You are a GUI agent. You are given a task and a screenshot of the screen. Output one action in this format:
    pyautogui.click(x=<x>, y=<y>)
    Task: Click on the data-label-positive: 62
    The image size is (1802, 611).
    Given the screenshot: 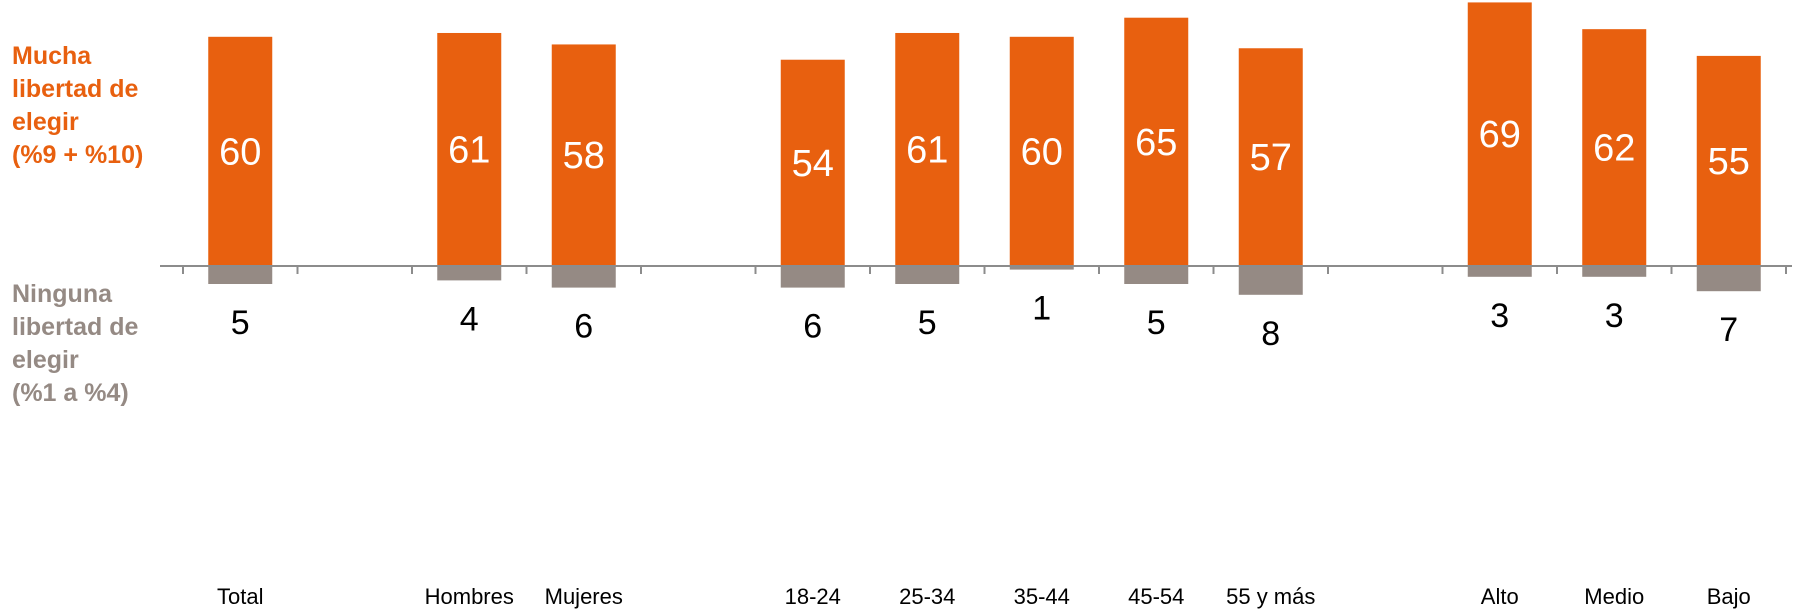 What is the action you would take?
    pyautogui.click(x=1614, y=149)
    